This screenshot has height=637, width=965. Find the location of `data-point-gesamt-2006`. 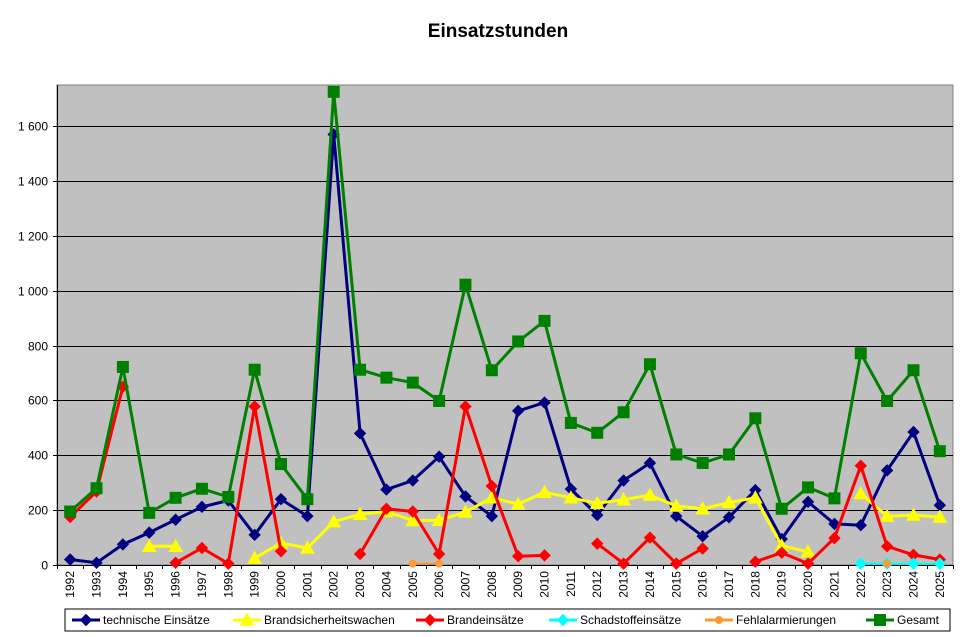

data-point-gesamt-2006 is located at coordinates (439, 400).